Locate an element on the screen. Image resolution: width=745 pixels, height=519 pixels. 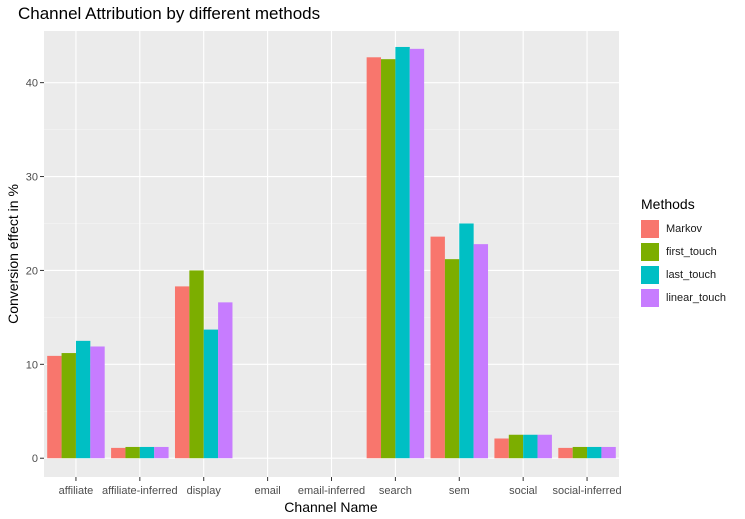
bar-markov-affiliate is located at coordinates (54, 407).